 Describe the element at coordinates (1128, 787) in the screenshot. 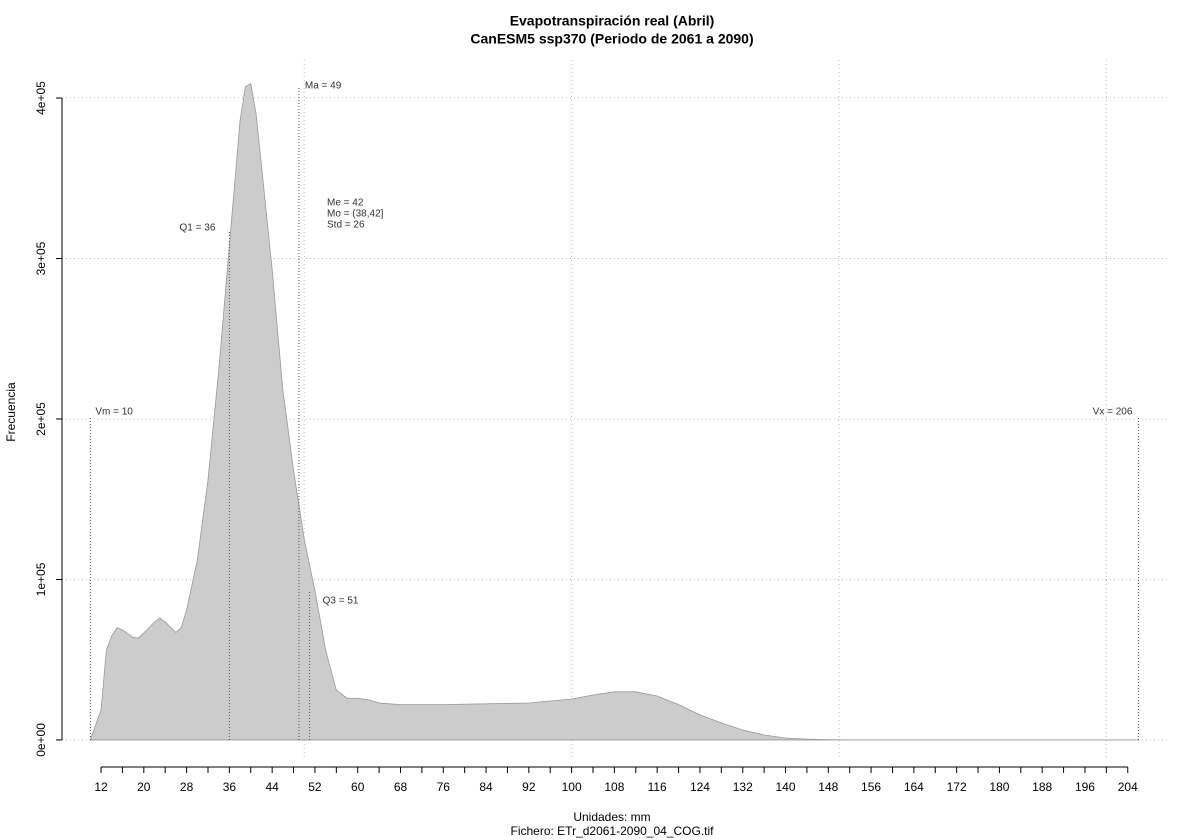

I see `x-tick-label: 204` at that location.